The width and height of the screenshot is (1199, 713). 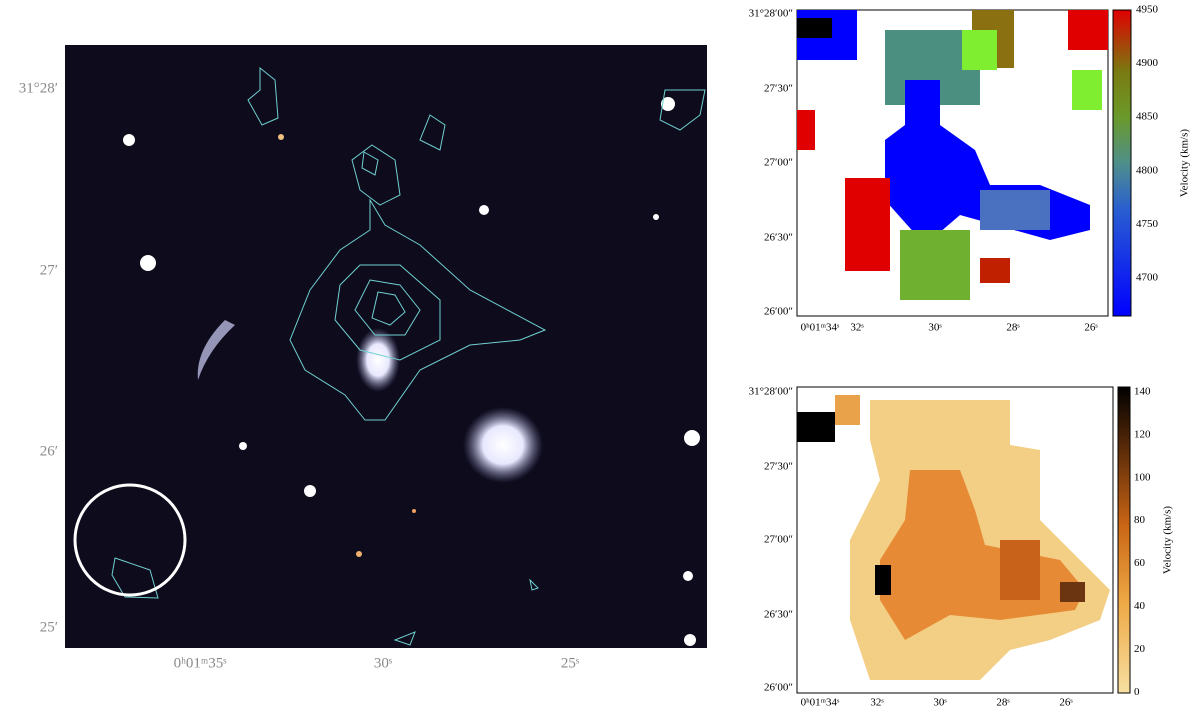 I want to click on y-tick-label: 26′, so click(x=49, y=451).